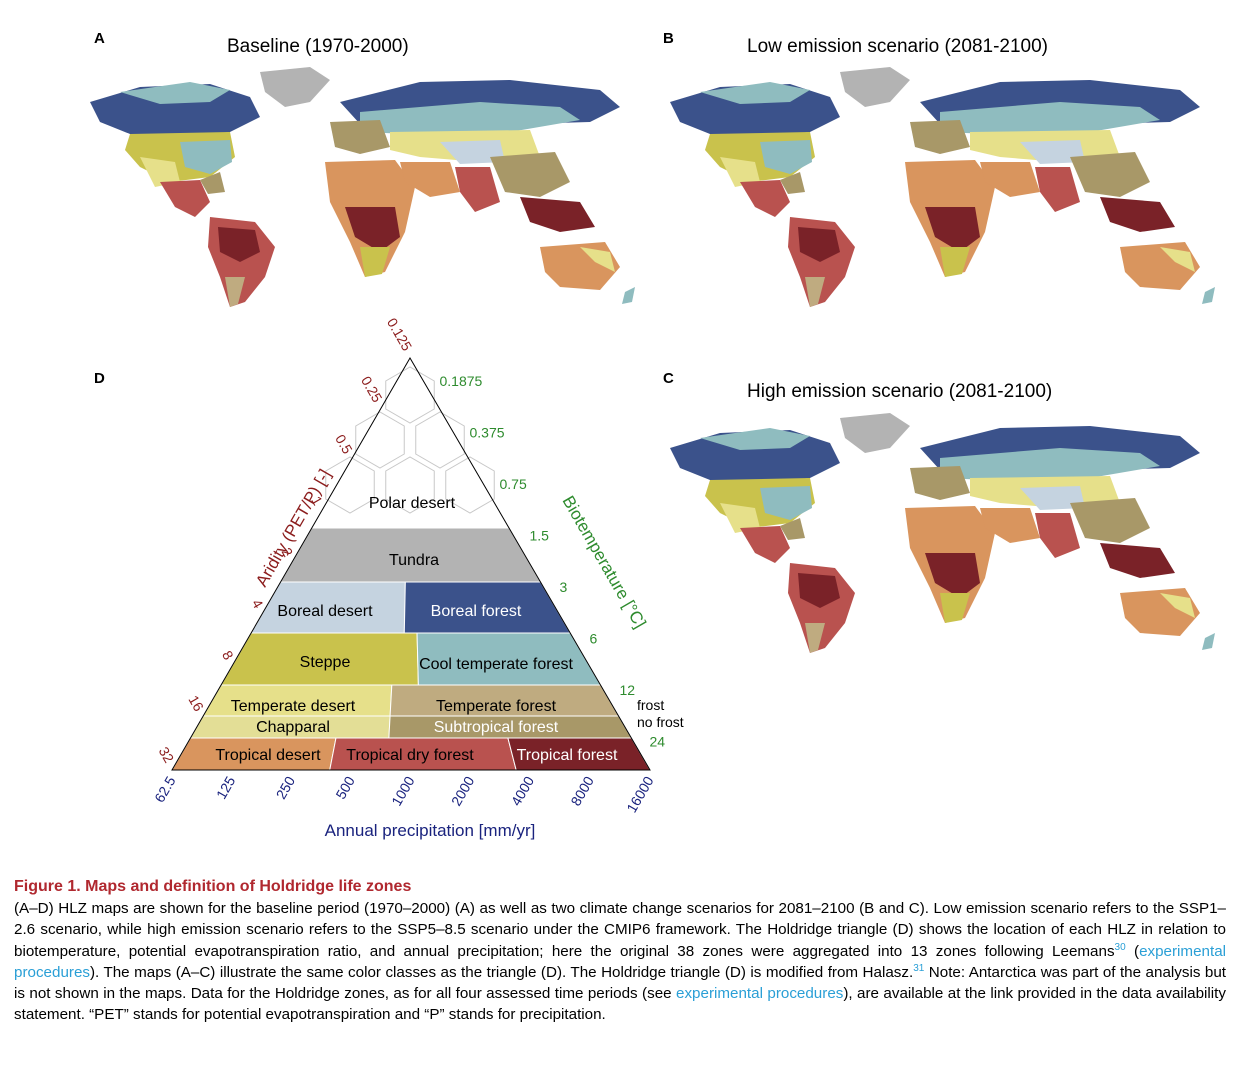 Image resolution: width=1240 pixels, height=1074 pixels. What do you see at coordinates (496, 727) in the screenshot?
I see `zone-label-subtropical-forest: Subtropical forest` at bounding box center [496, 727].